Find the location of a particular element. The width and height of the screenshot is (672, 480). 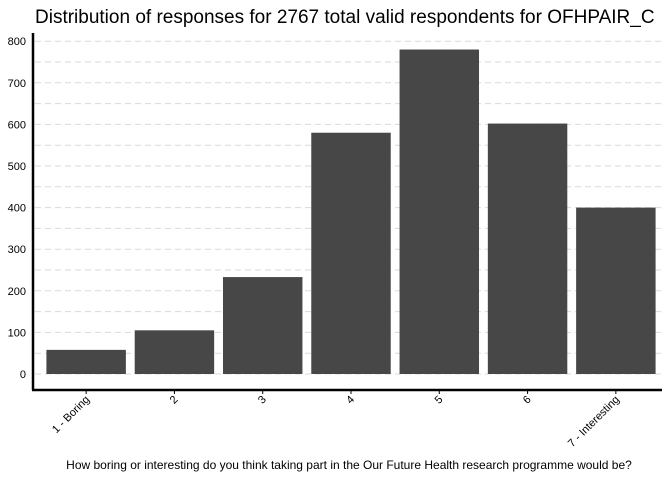

y-tick-label: 300 is located at coordinates (17, 250).